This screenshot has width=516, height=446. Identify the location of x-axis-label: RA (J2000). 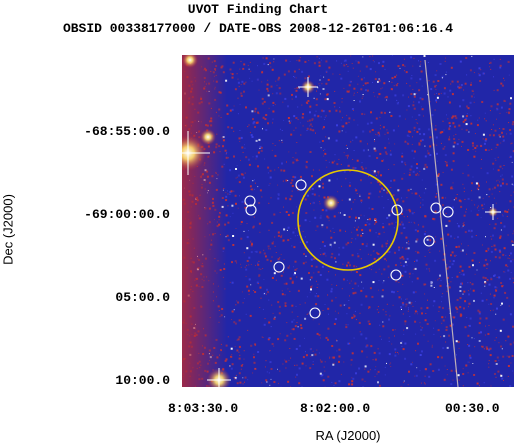
(348, 435).